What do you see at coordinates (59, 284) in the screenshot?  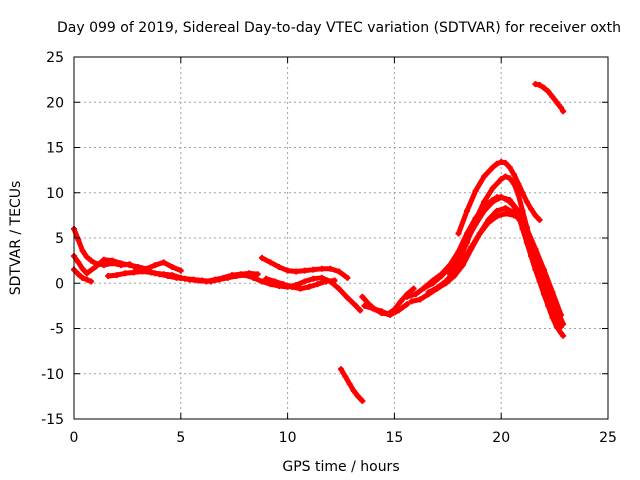 I see `y-tick-label: 0` at bounding box center [59, 284].